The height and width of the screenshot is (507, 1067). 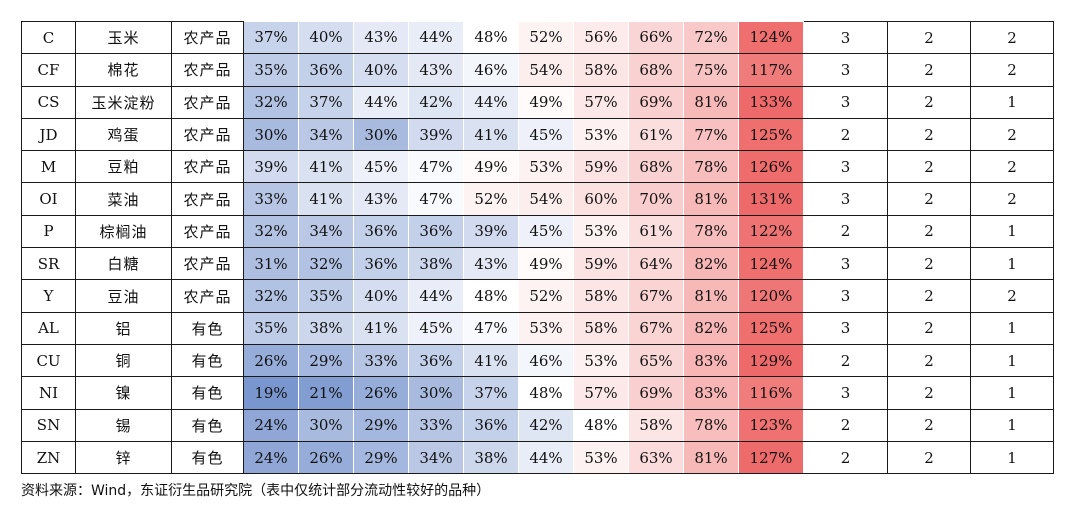 What do you see at coordinates (656, 328) in the screenshot?
I see `percent-cell: 67%` at bounding box center [656, 328].